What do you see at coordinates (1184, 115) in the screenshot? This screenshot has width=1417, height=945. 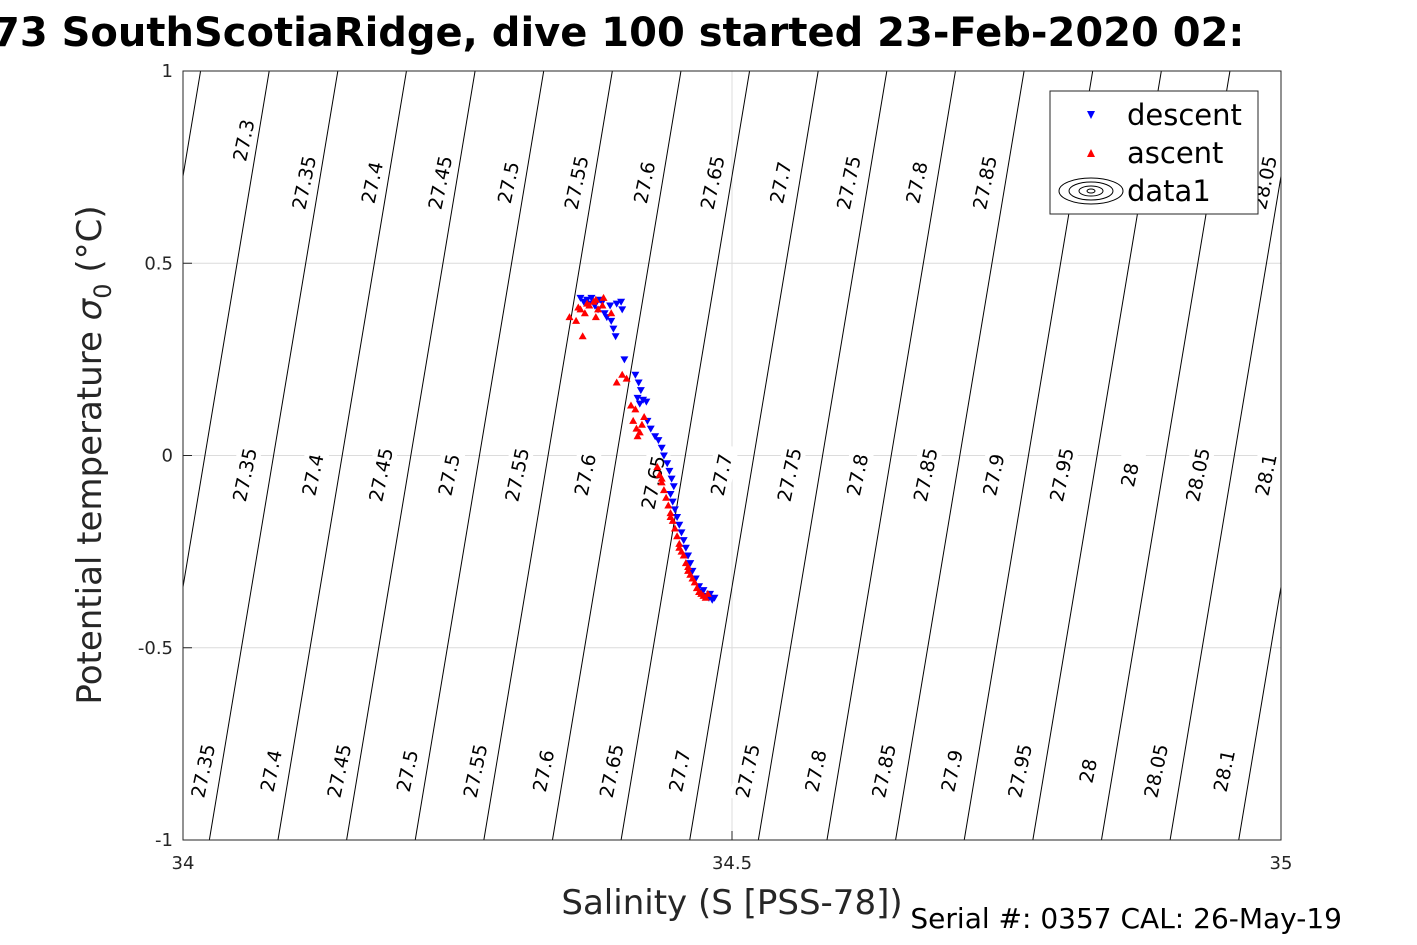 I see `legend-label-descent: descent` at bounding box center [1184, 115].